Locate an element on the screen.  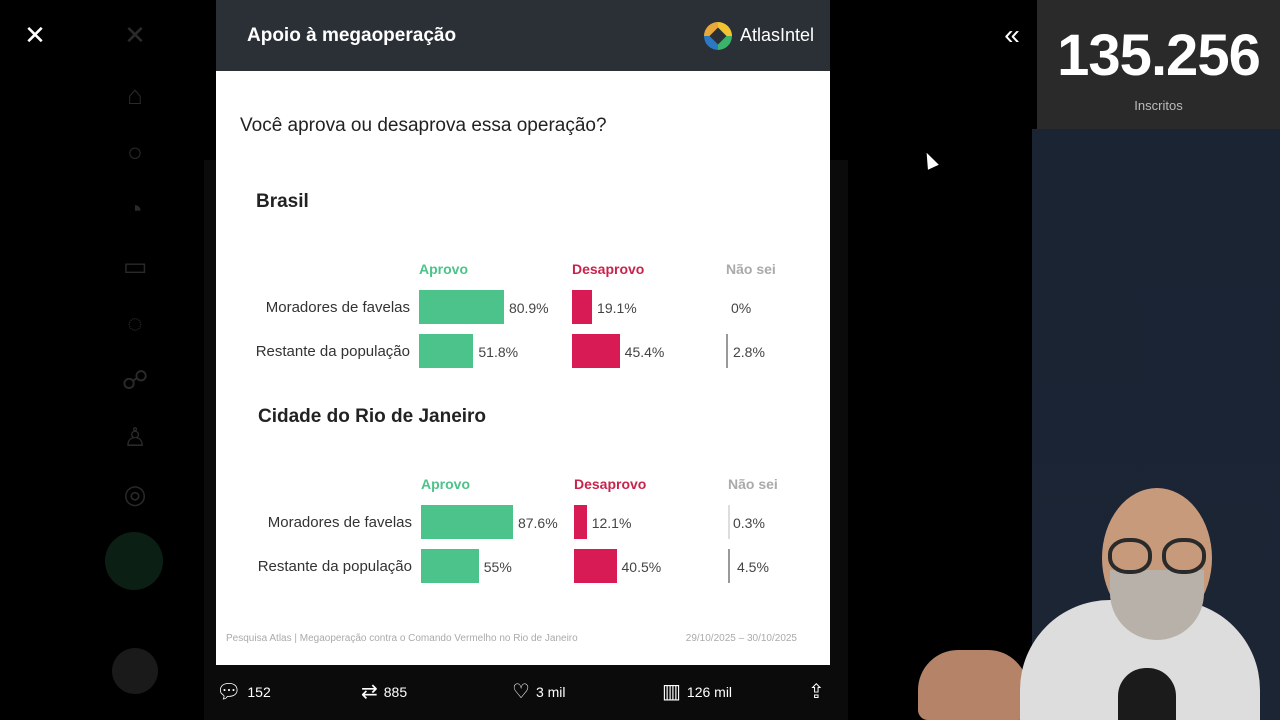
like-button: ♡ 3 mil is located at coordinates (539, 692).